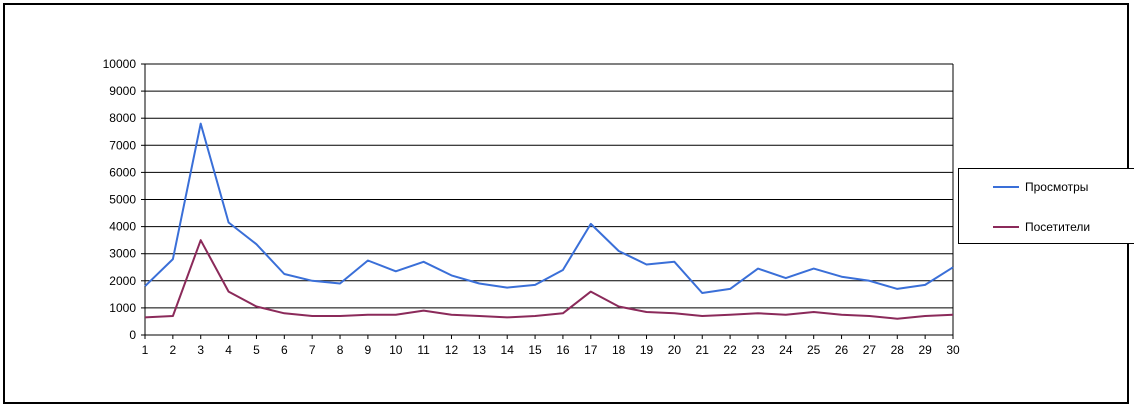  I want to click on x-tick-label: 6, so click(284, 350).